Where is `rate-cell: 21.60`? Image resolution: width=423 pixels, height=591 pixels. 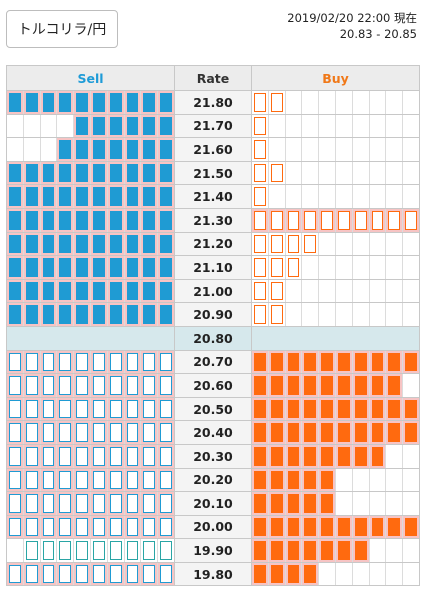
rate-cell: 21.60 is located at coordinates (213, 149).